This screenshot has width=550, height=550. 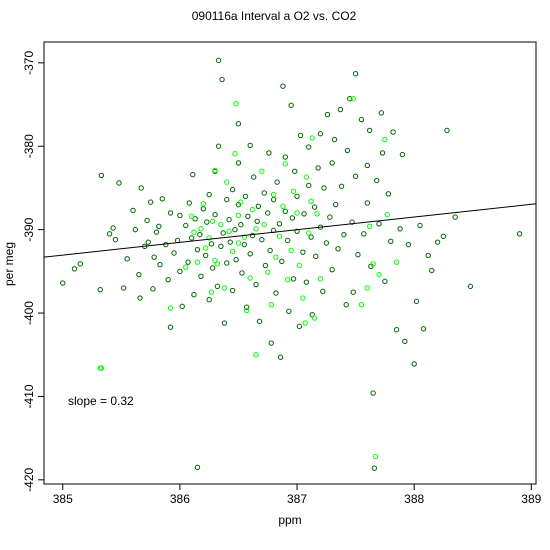 I want to click on x-axis: 385 386 387 388 389, so click(x=297, y=495).